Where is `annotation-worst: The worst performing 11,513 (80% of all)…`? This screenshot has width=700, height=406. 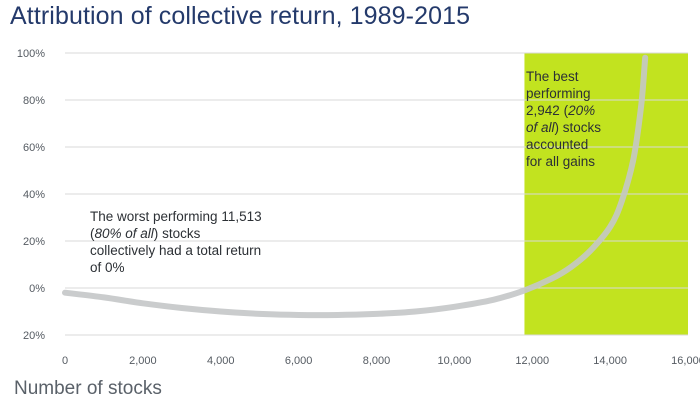 annotation-worst: The worst performing 11,513 (80% of all)… is located at coordinates (177, 242).